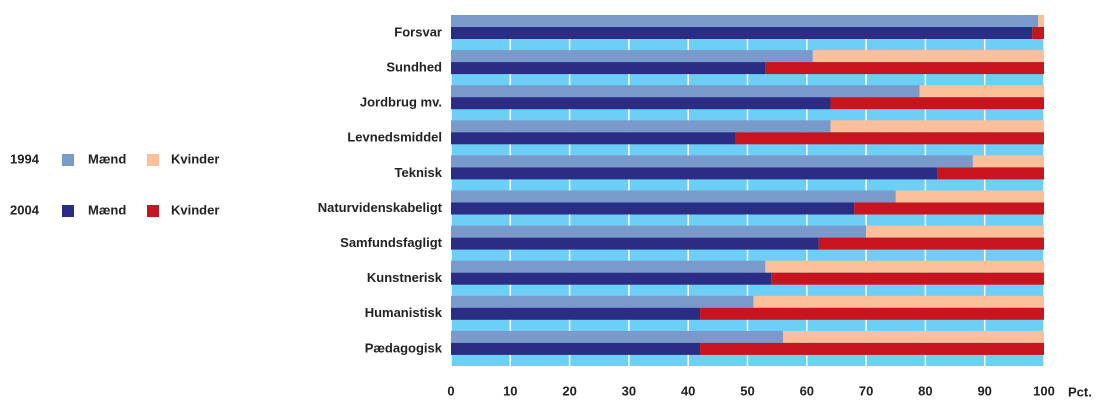 The width and height of the screenshot is (1098, 402). Describe the element at coordinates (866, 390) in the screenshot. I see `x-tick-label: 70` at that location.